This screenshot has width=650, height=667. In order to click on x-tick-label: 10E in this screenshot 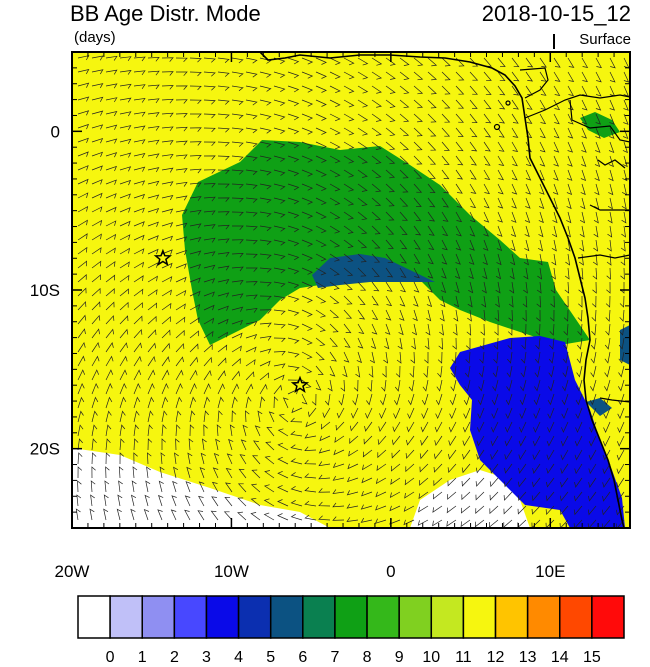, I will do `click(550, 571)`.